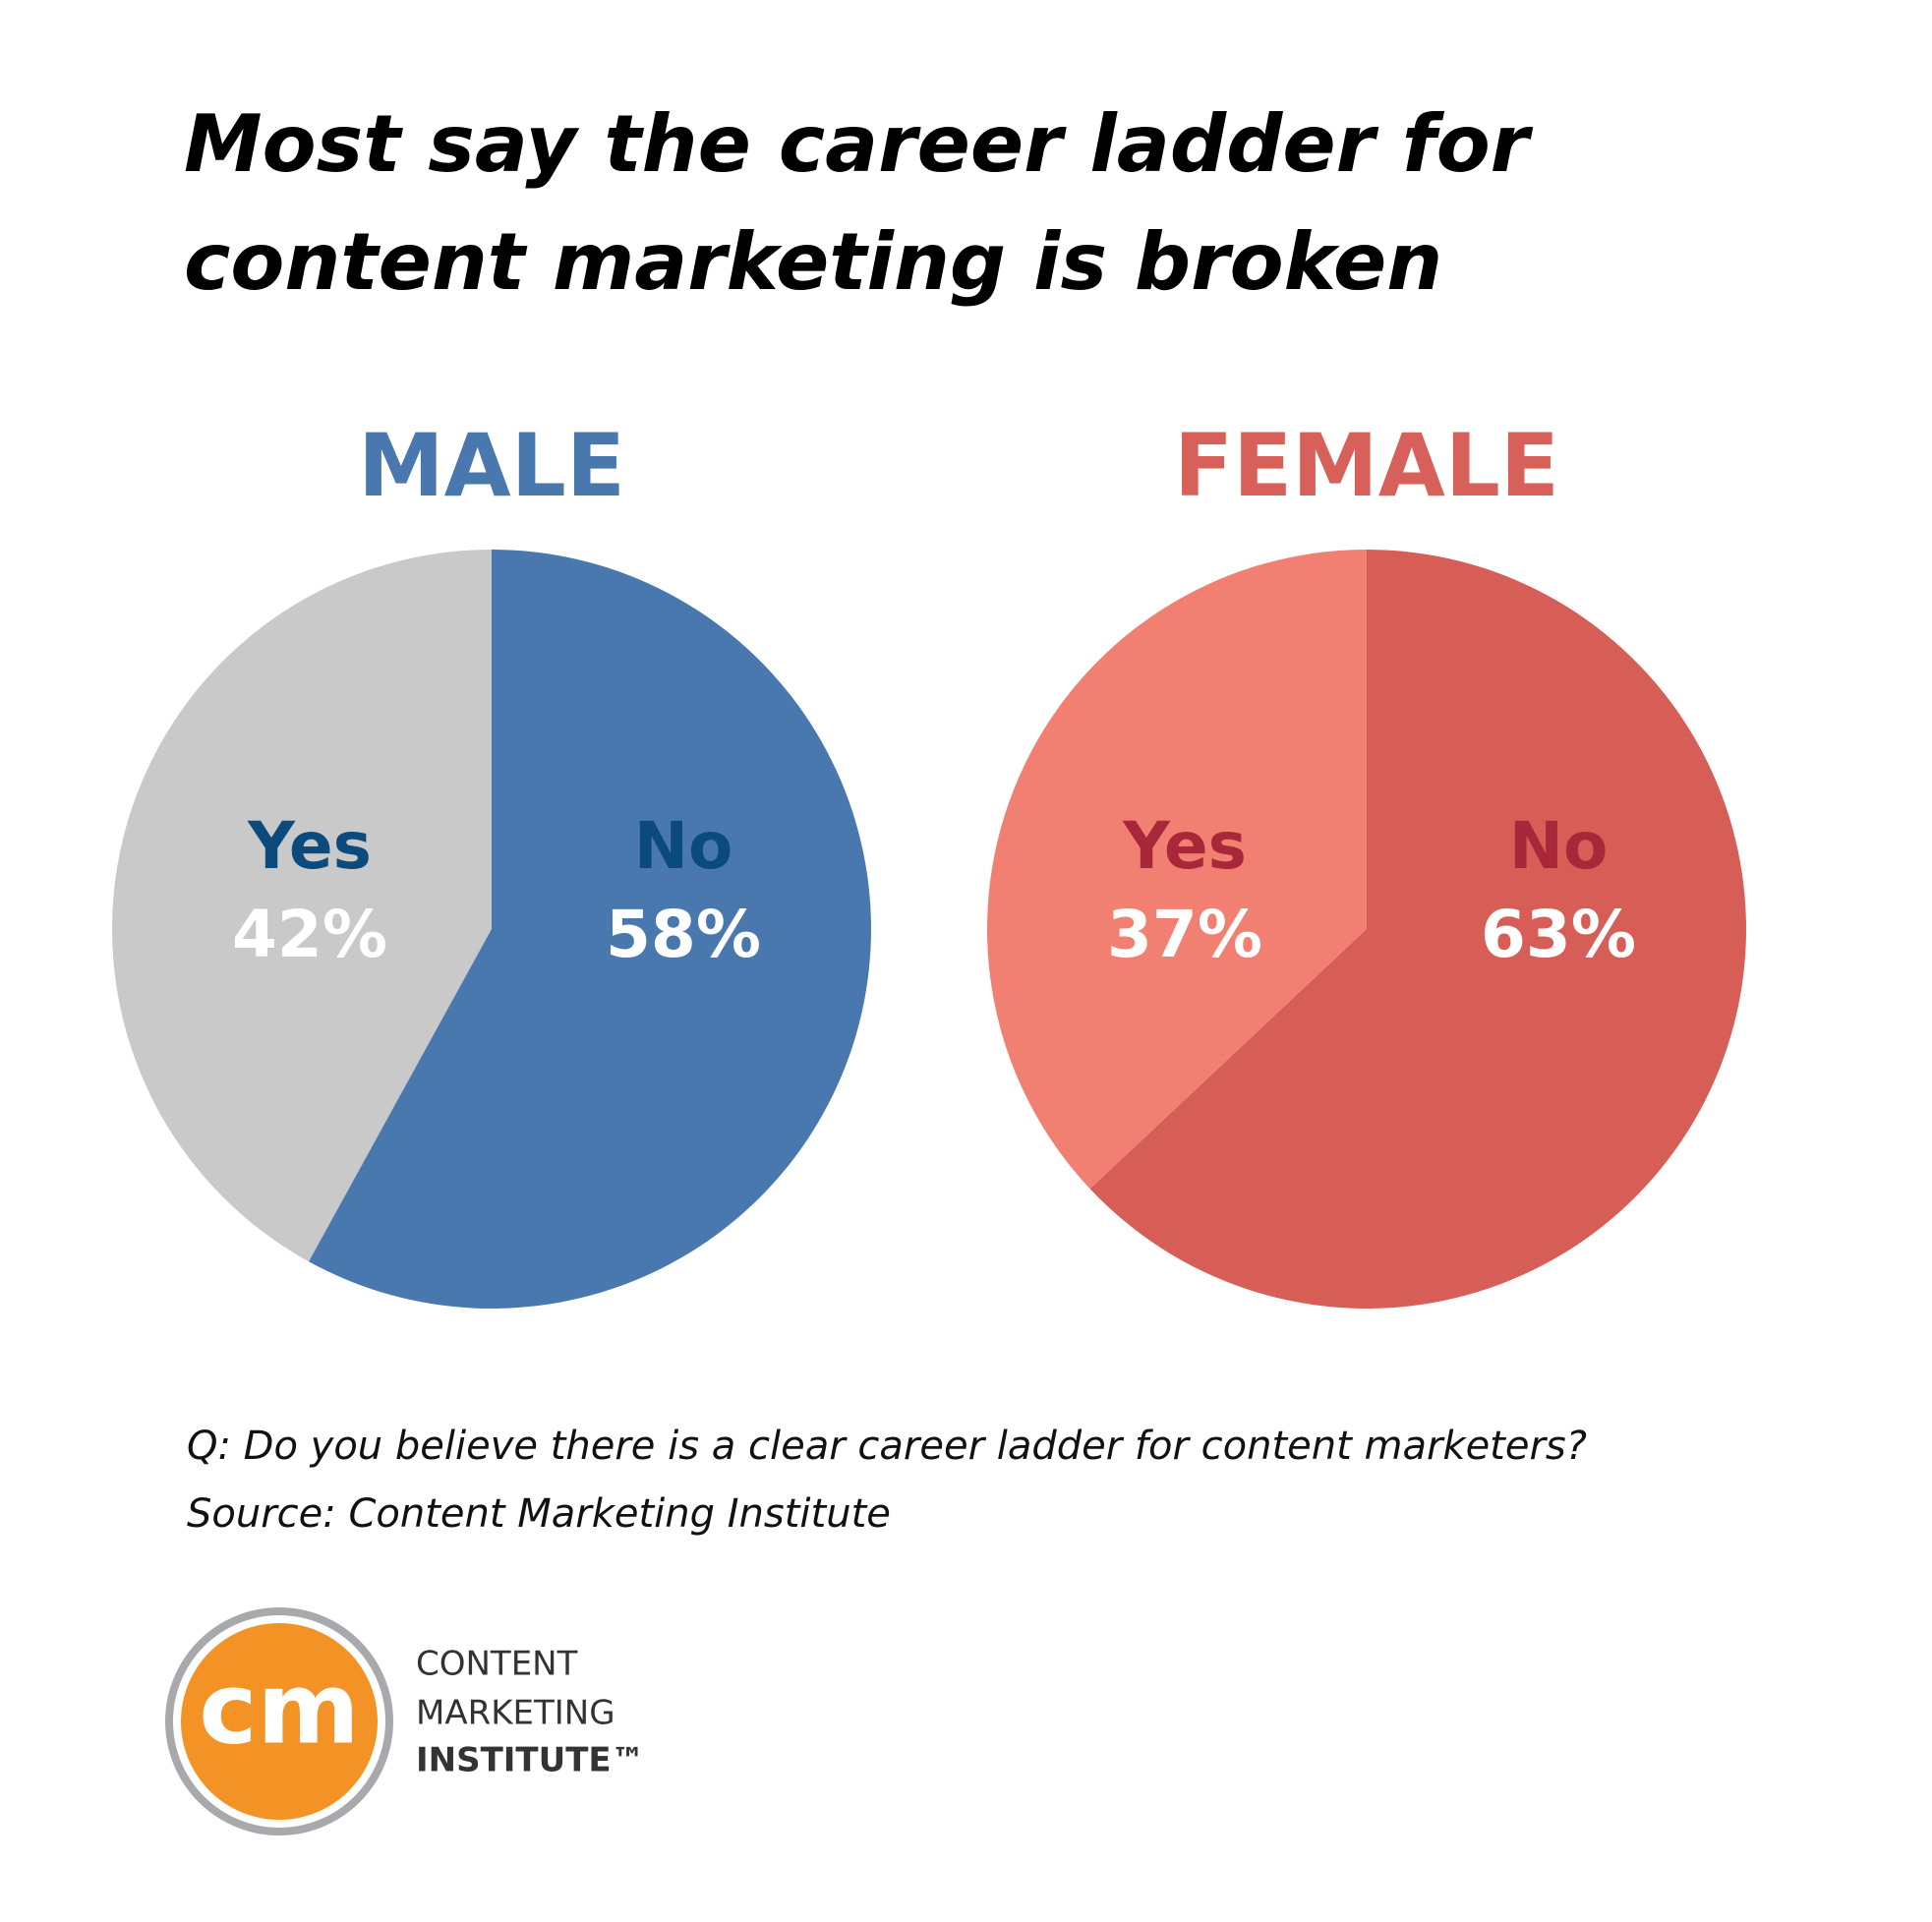 This screenshot has width=1932, height=1922. I want to click on value-label: 58%, so click(683, 934).